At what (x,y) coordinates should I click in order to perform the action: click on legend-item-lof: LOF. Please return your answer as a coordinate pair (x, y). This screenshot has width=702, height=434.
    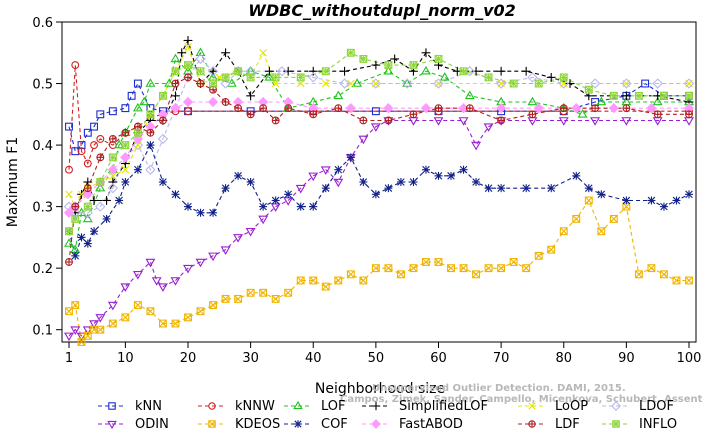
    Looking at the image, I should click on (315, 406).